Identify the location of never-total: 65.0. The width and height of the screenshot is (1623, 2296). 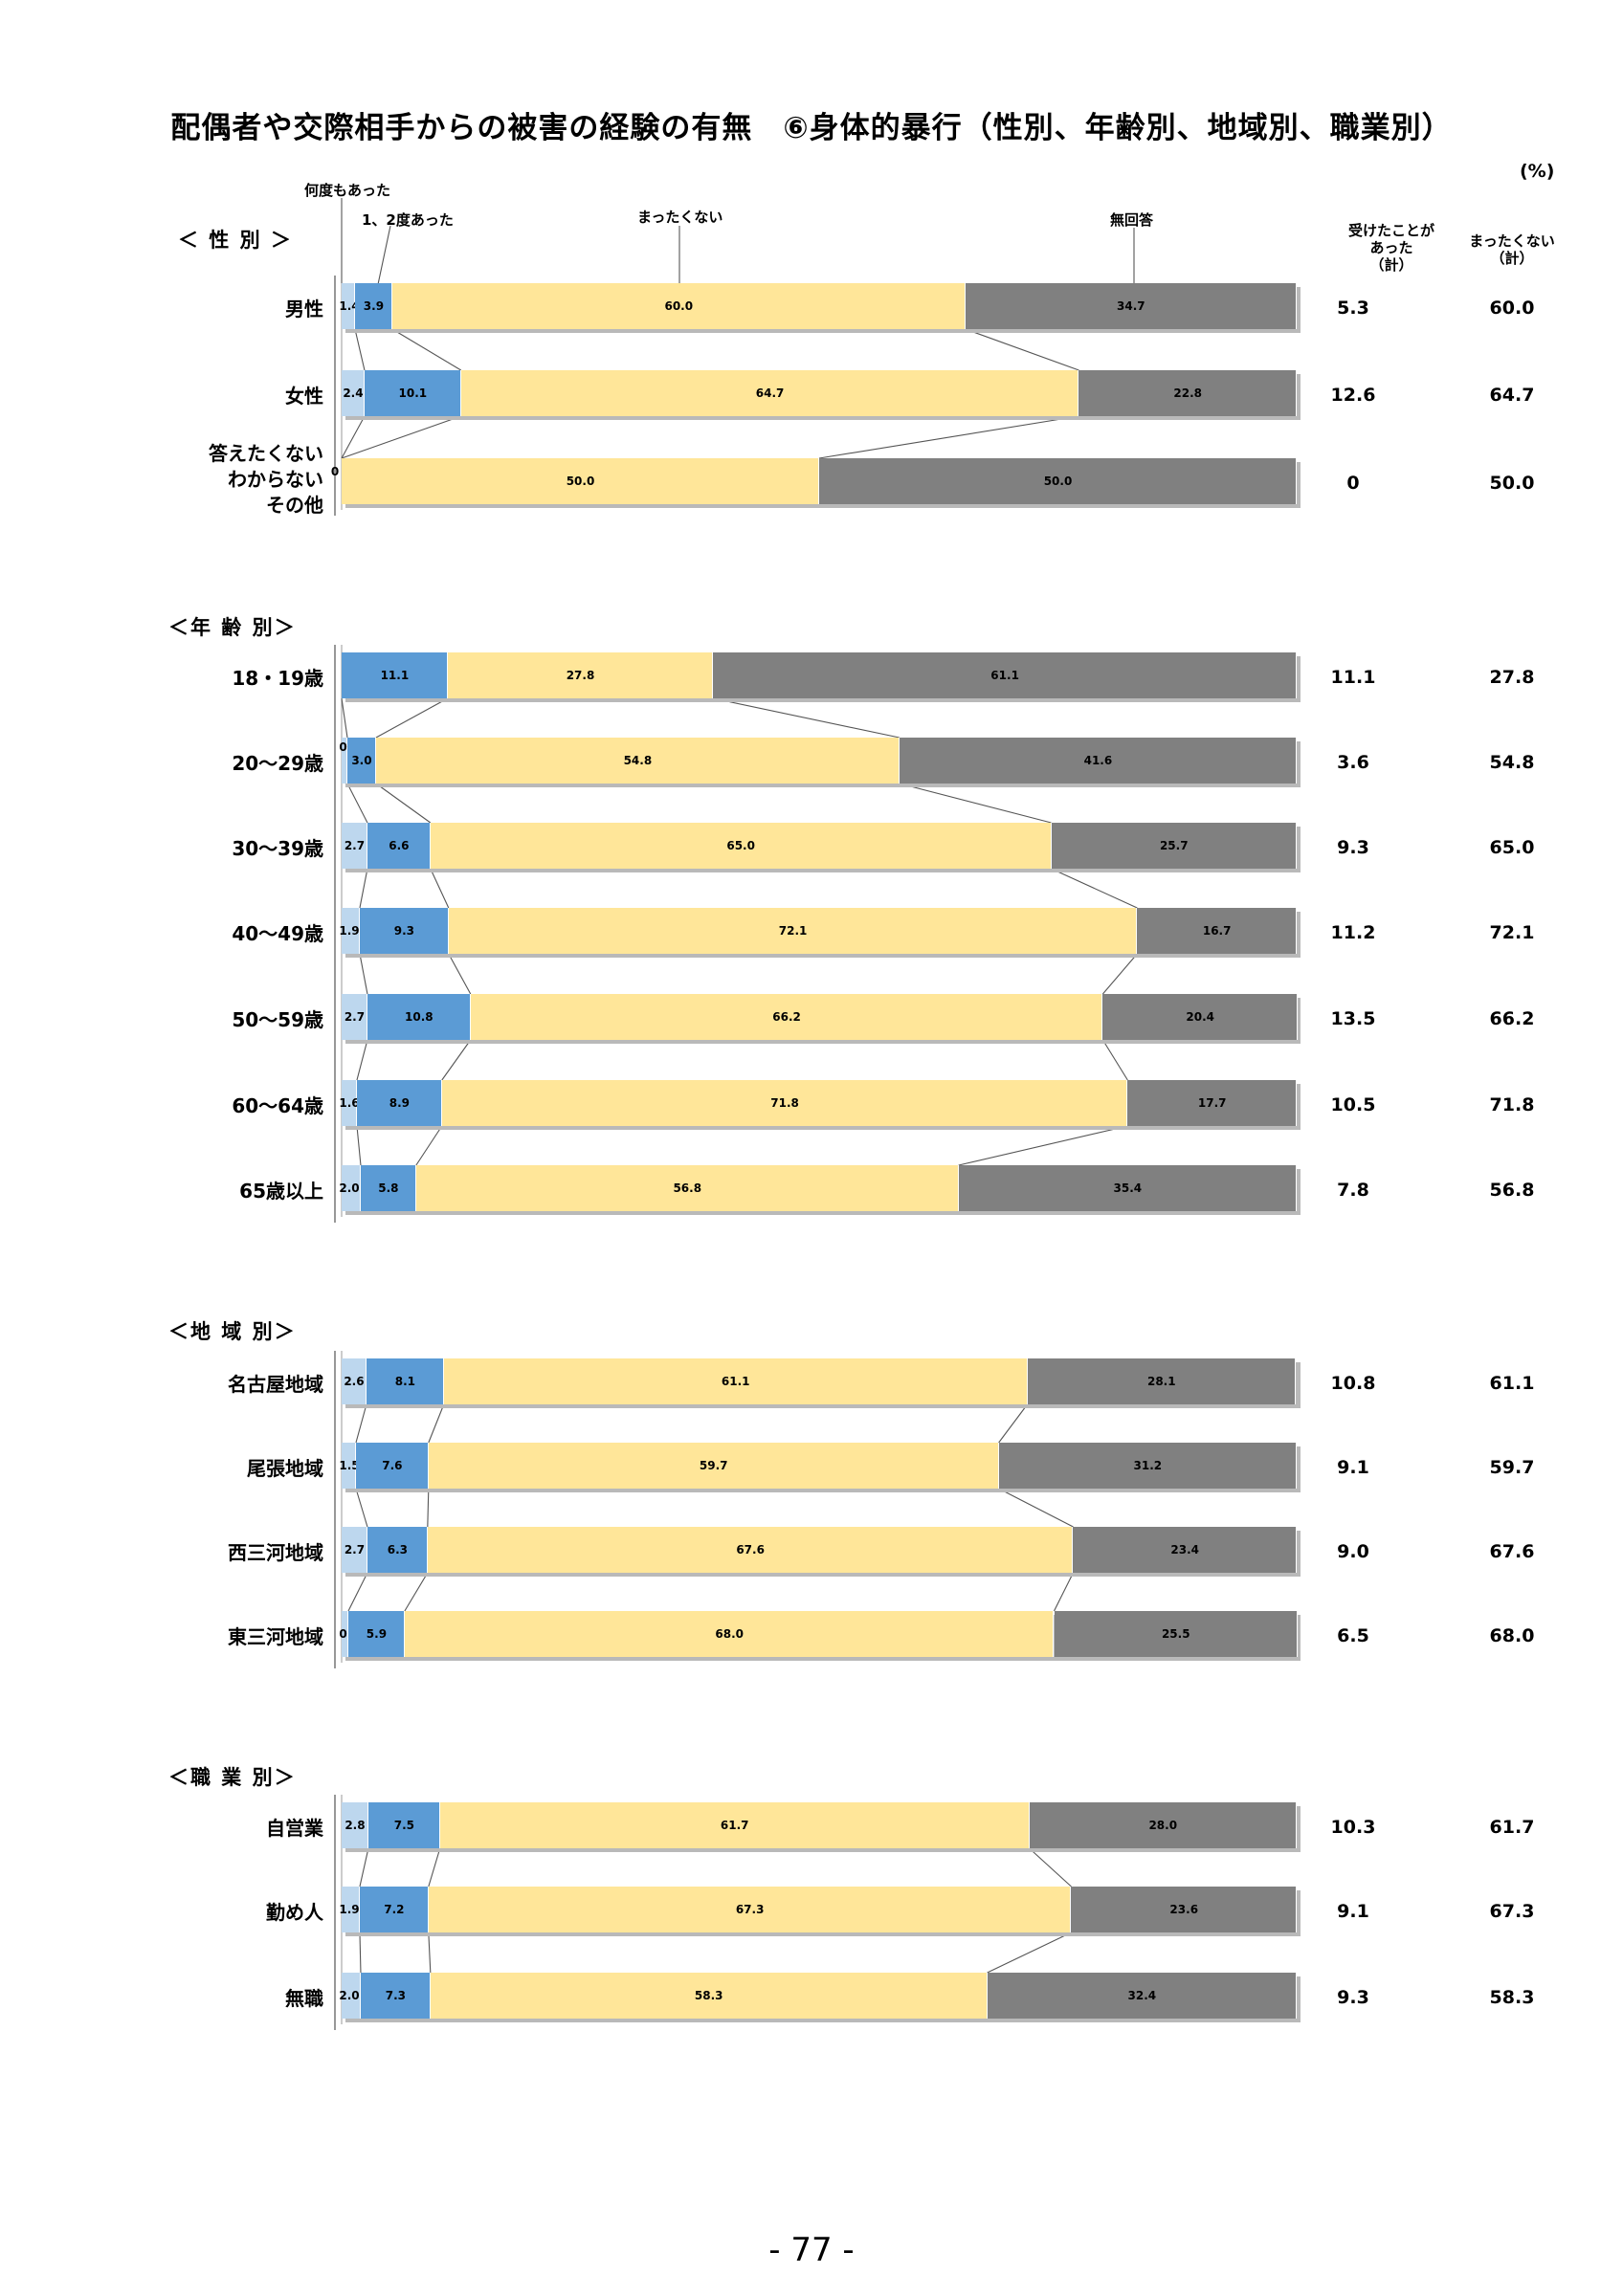
(1512, 847).